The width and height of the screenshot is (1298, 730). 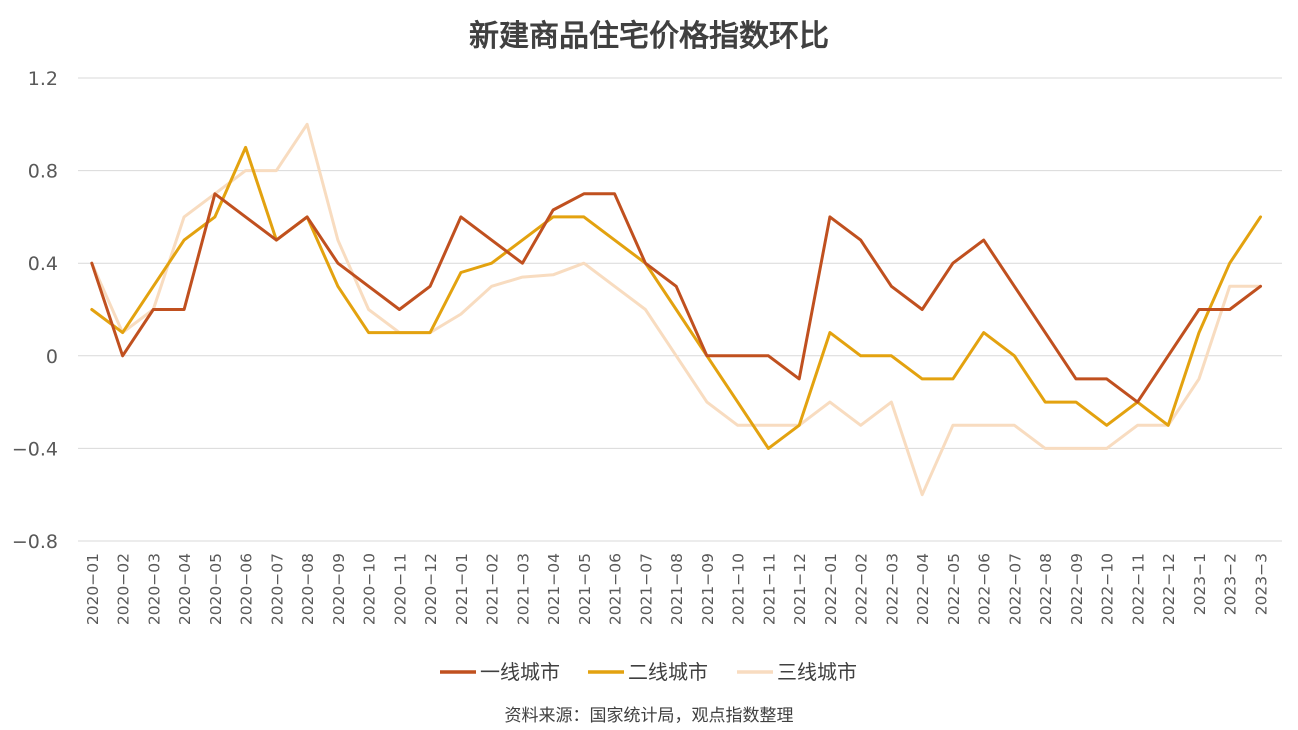 What do you see at coordinates (43, 172) in the screenshot?
I see `y-tick-label: 0.8` at bounding box center [43, 172].